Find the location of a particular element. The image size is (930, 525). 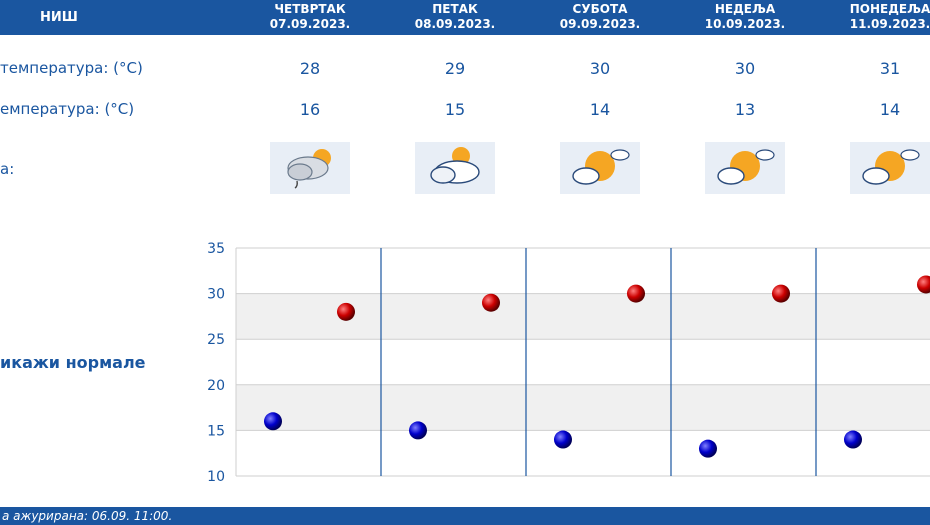

show-normals-toggle: икажи нормале is located at coordinates (73, 362).